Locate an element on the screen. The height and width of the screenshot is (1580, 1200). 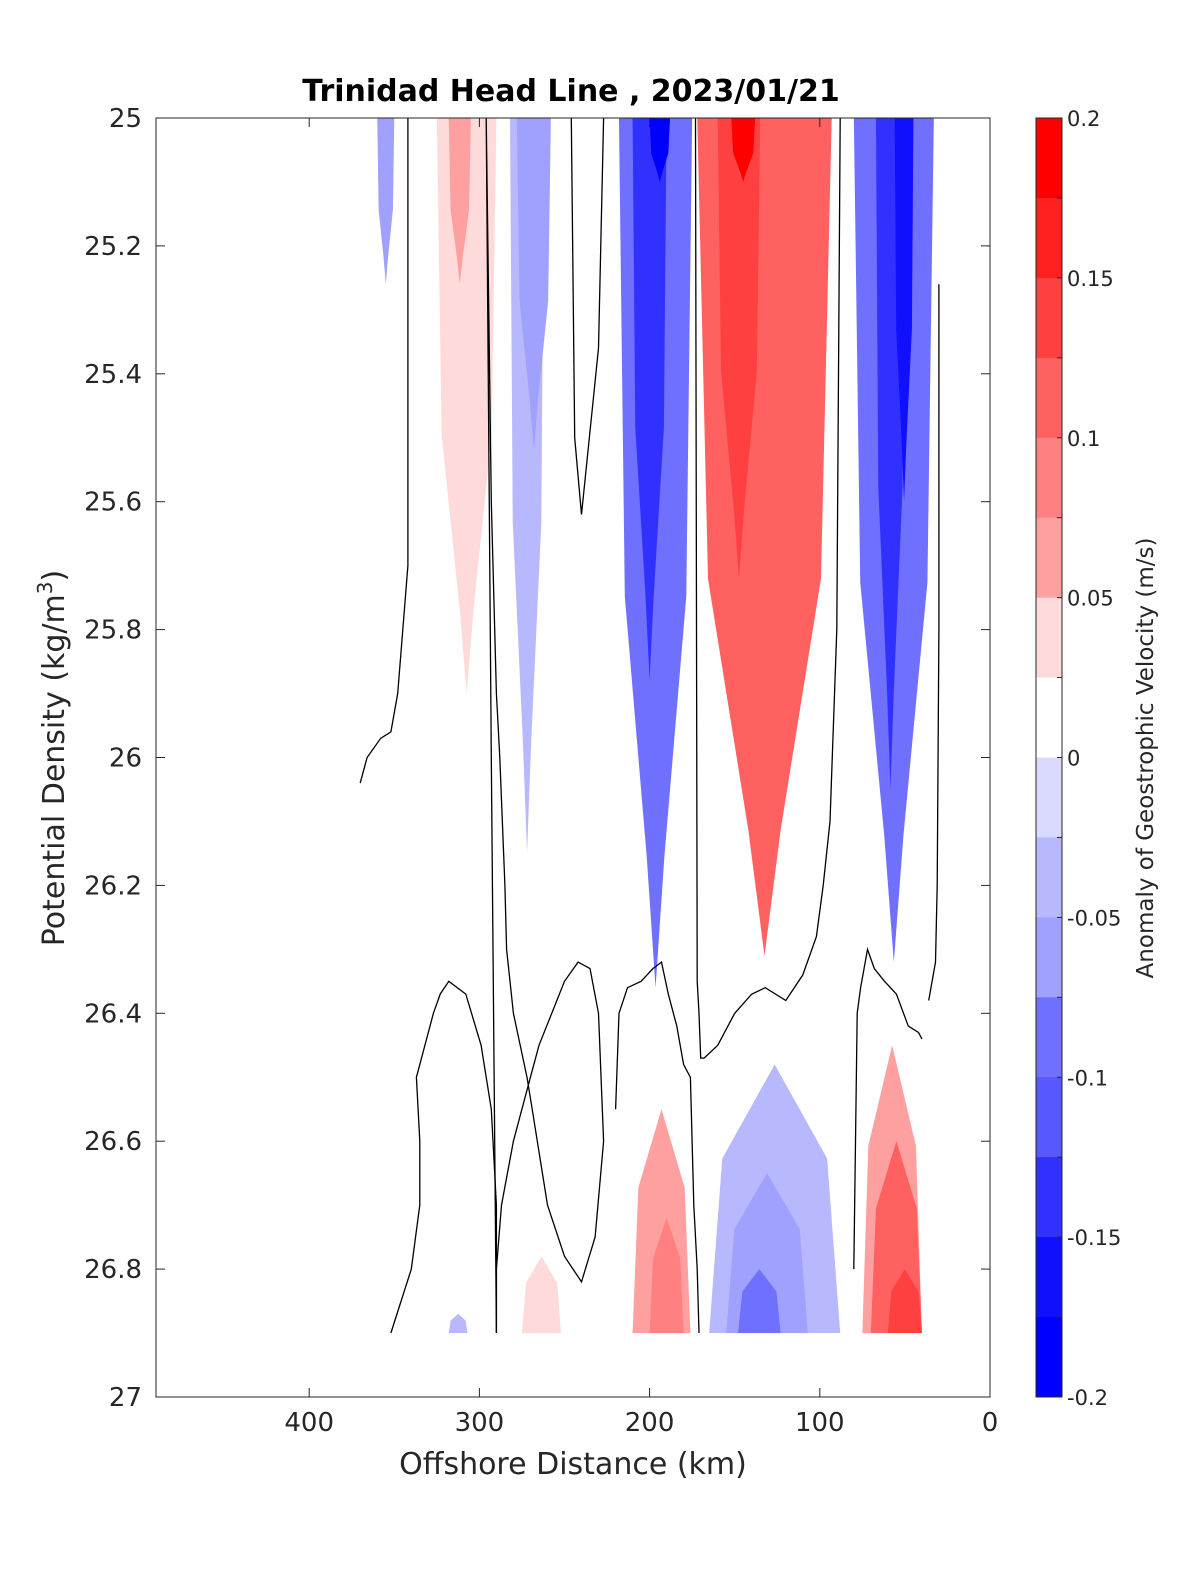
colorbar-tick-label: 0 is located at coordinates (1073, 759).